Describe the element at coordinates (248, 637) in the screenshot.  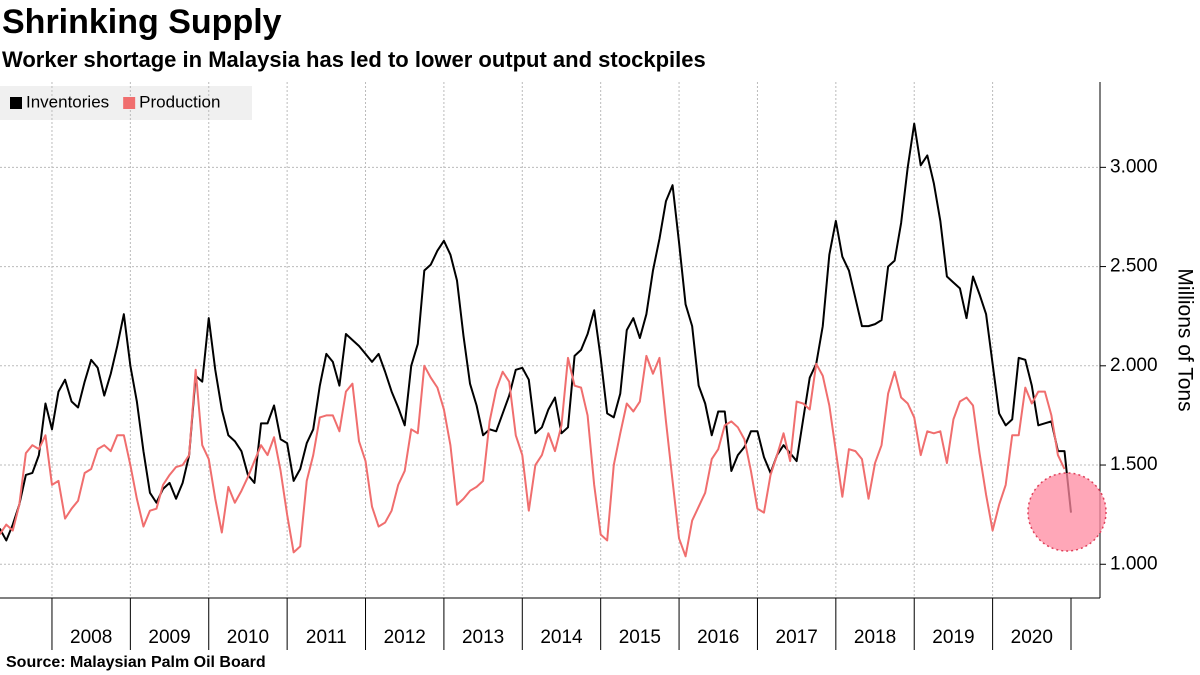
I see `x-tick-label: 2010` at that location.